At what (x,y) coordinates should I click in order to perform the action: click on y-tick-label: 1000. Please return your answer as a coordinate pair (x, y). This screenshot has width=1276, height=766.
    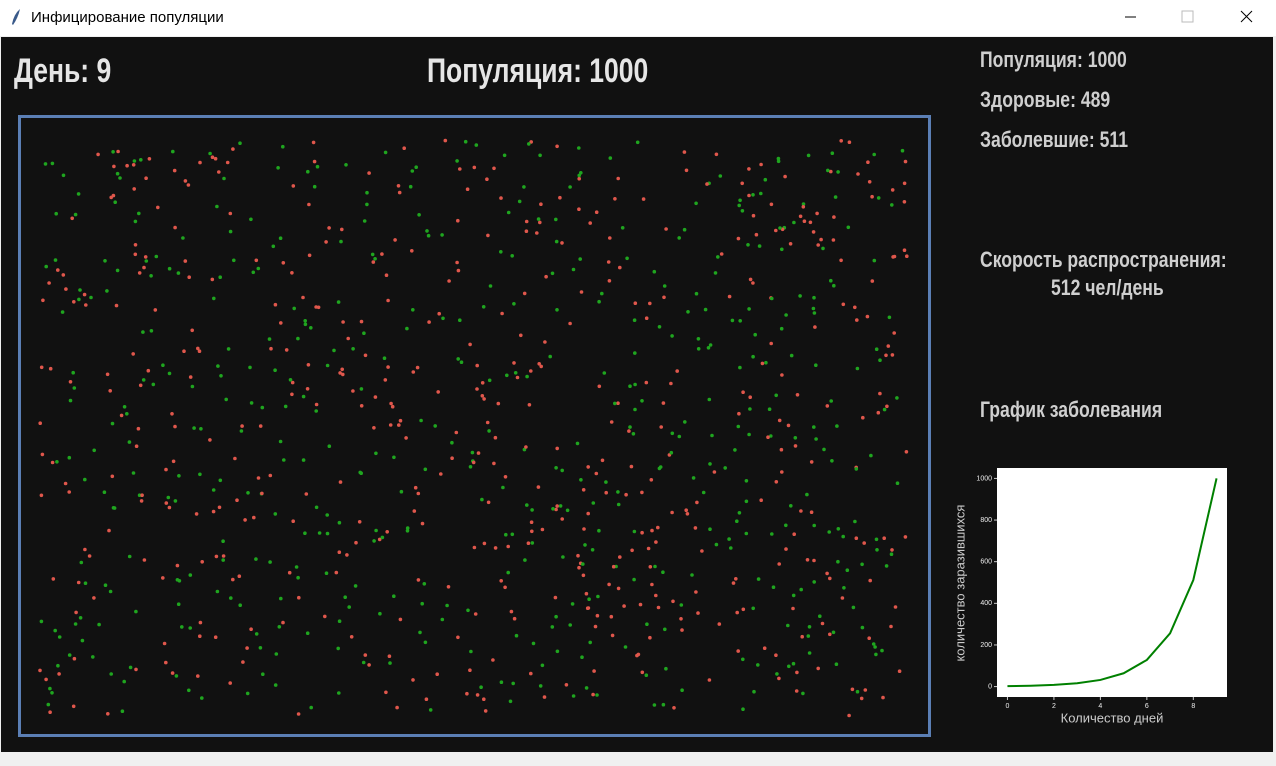
    Looking at the image, I should click on (984, 478).